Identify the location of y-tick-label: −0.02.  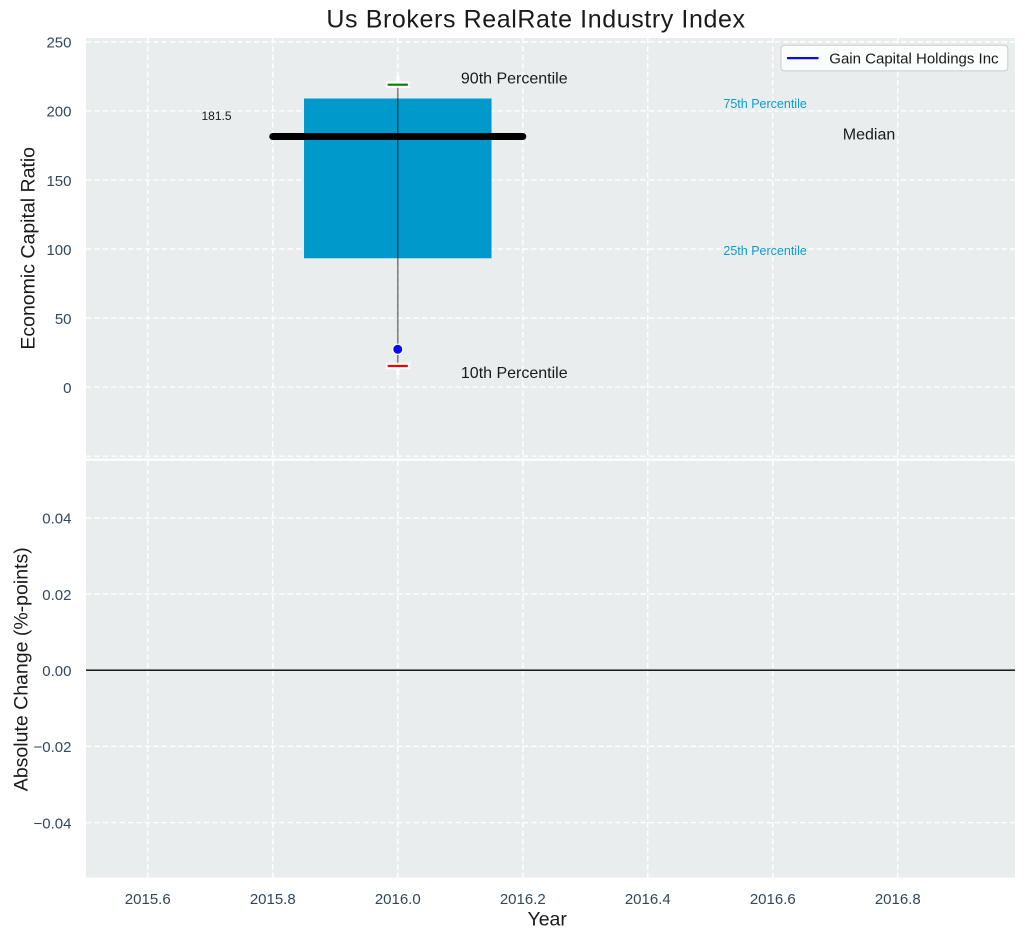
(53, 747).